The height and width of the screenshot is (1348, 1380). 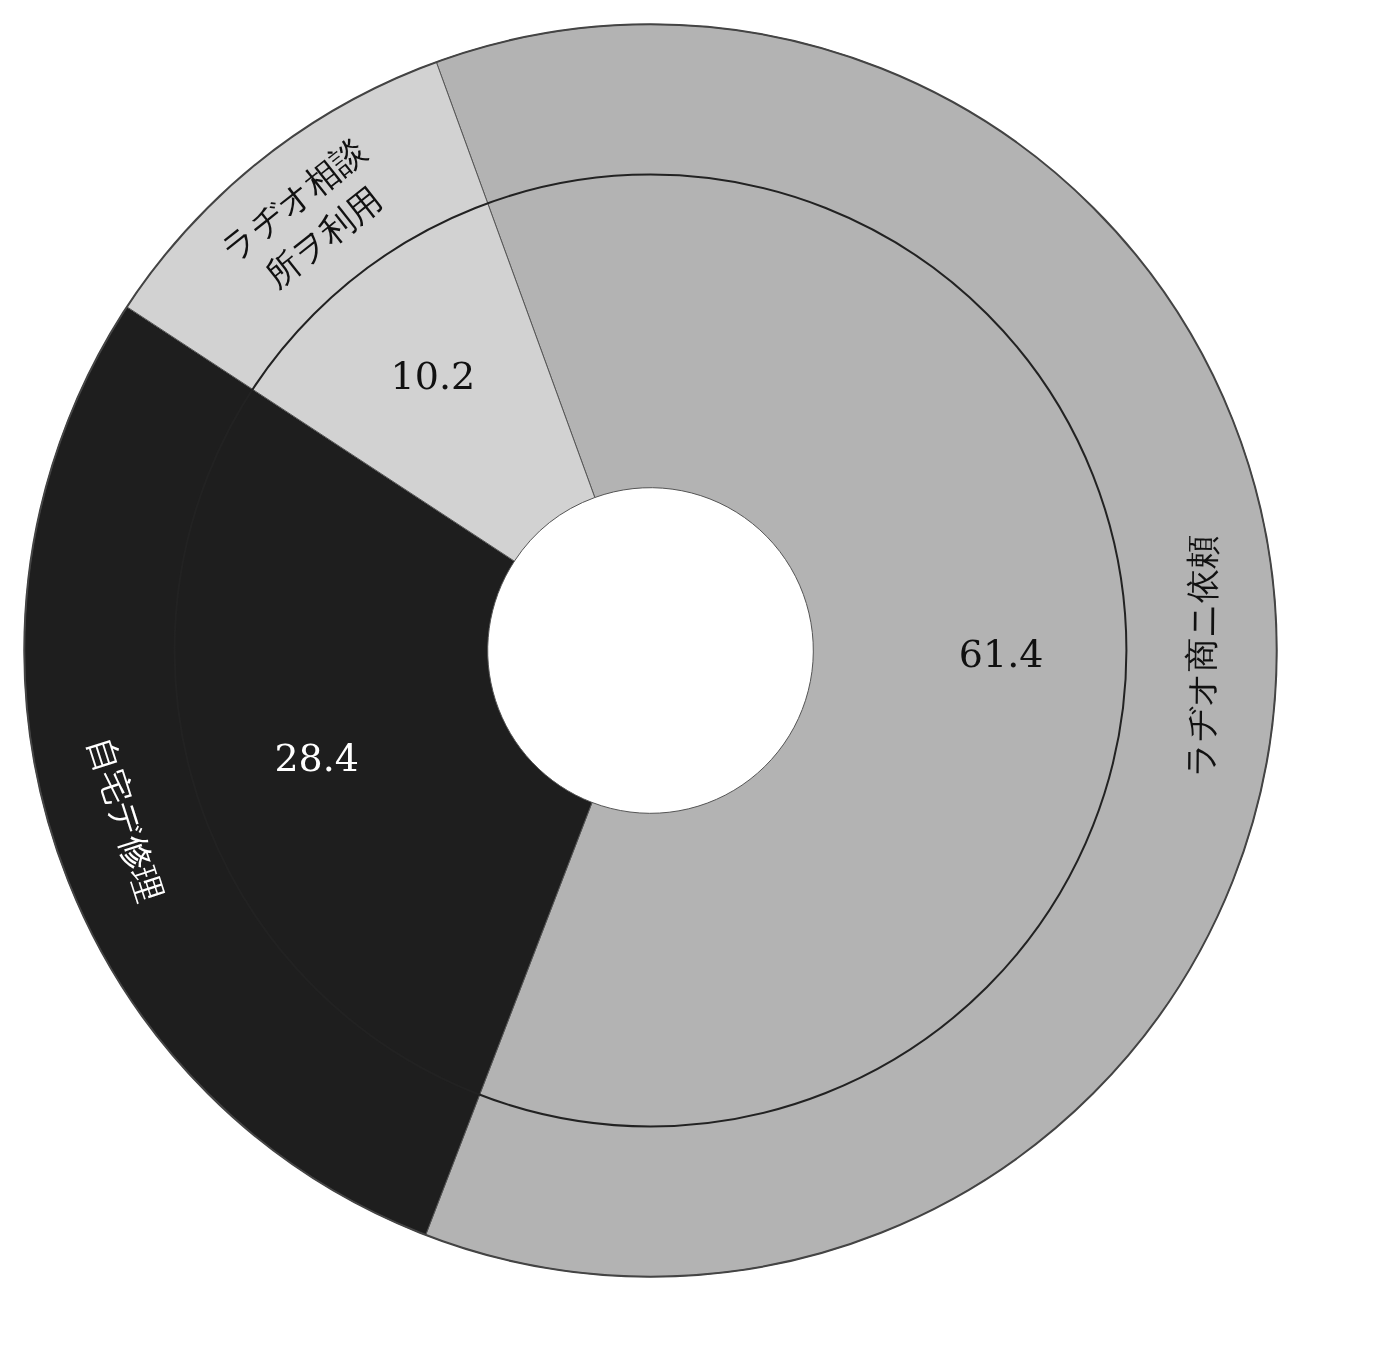 I want to click on data-label: 28.4, so click(x=316, y=758).